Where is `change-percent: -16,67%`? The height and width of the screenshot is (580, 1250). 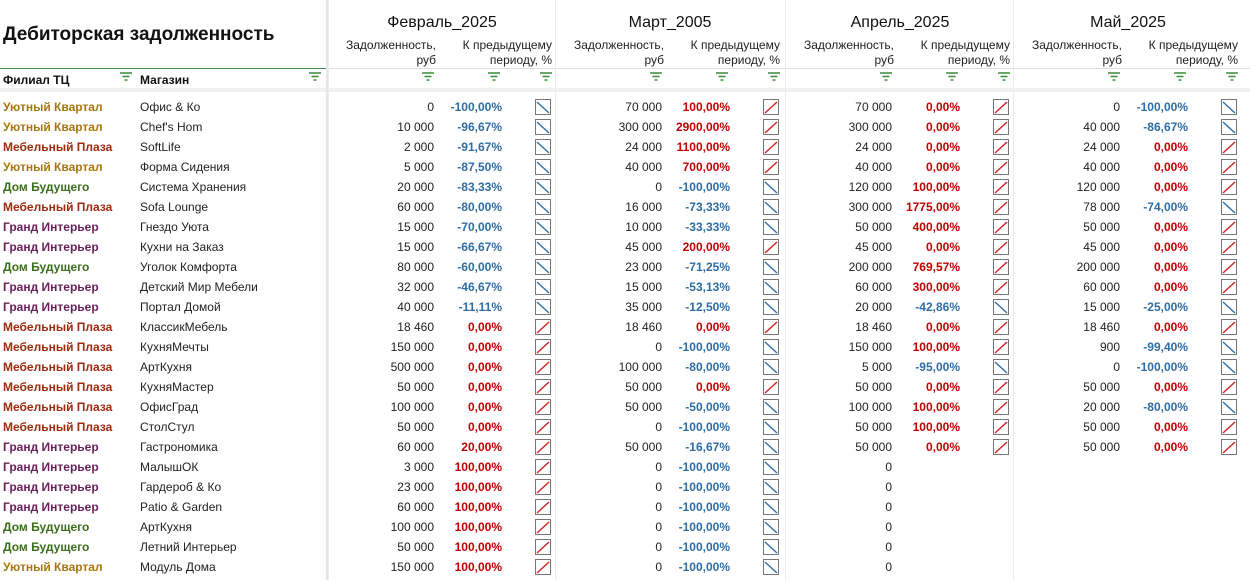
change-percent: -16,67% is located at coordinates (707, 447).